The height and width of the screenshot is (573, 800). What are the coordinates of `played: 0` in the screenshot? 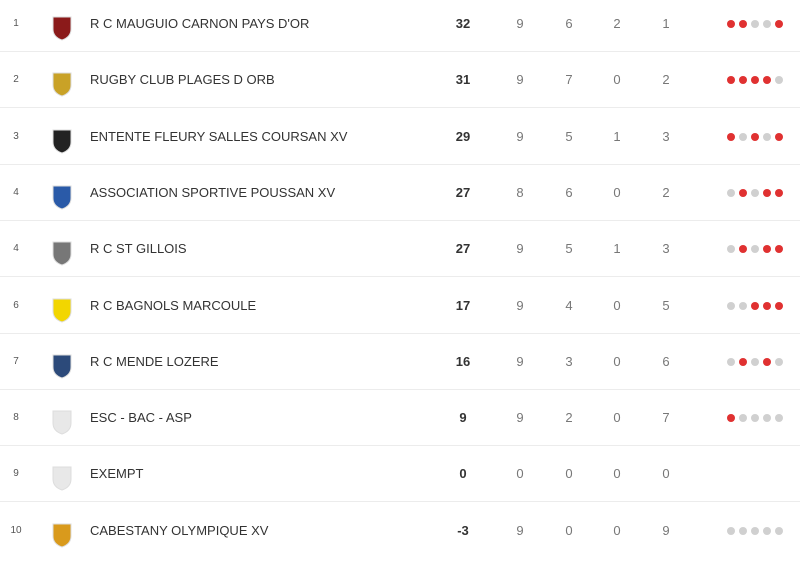 It's located at (520, 474).